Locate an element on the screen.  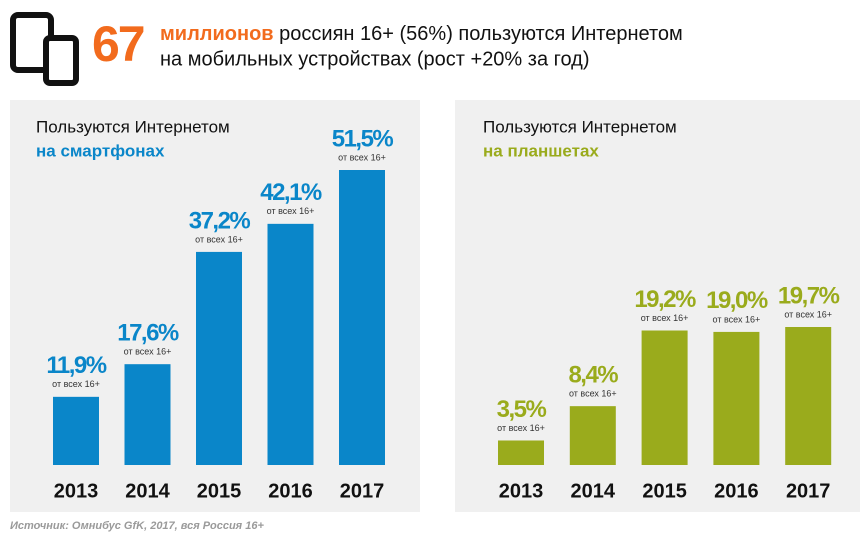
big-number: 67 is located at coordinates (118, 44).